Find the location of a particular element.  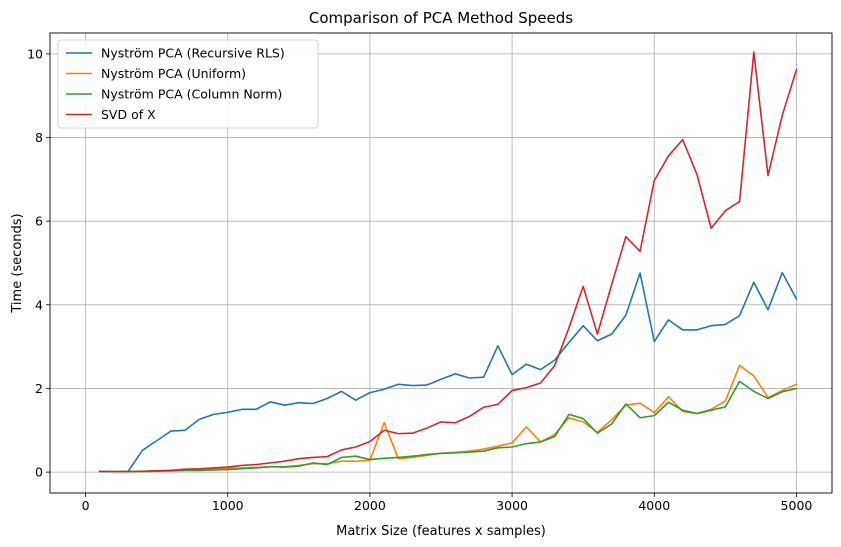

y-tick-label: 0 is located at coordinates (39, 472).